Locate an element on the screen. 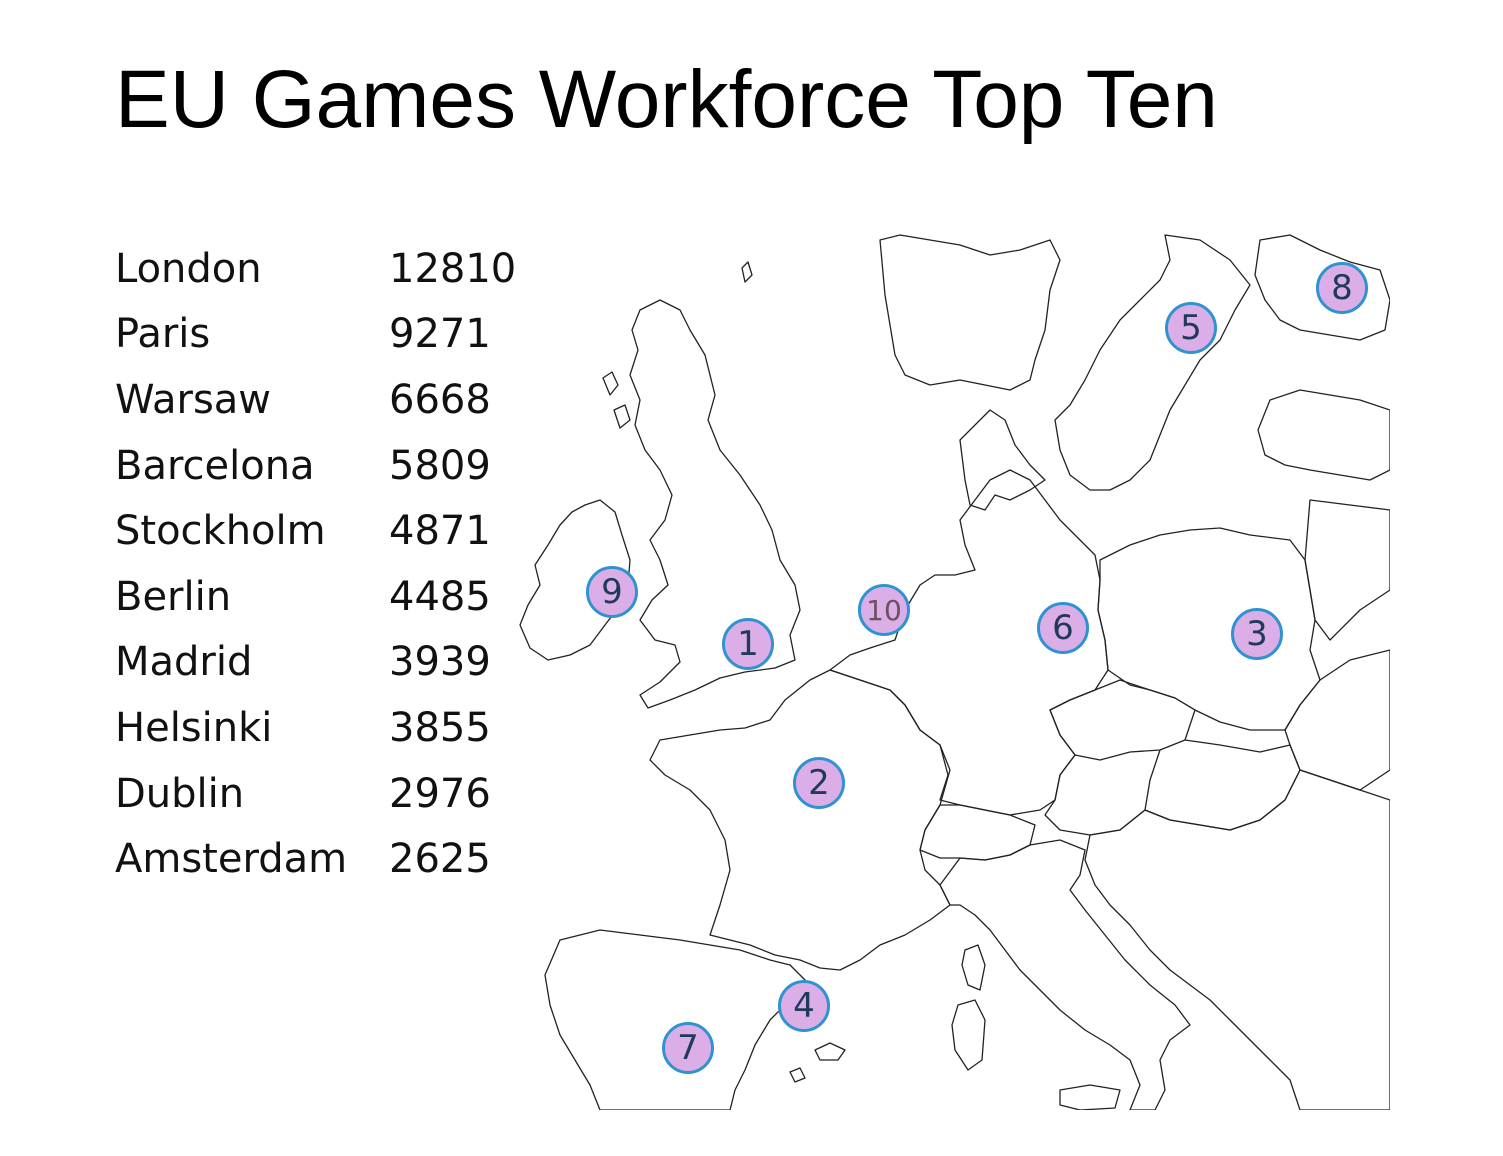 The height and width of the screenshot is (1156, 1503). marker-label: 5 is located at coordinates (1191, 328).